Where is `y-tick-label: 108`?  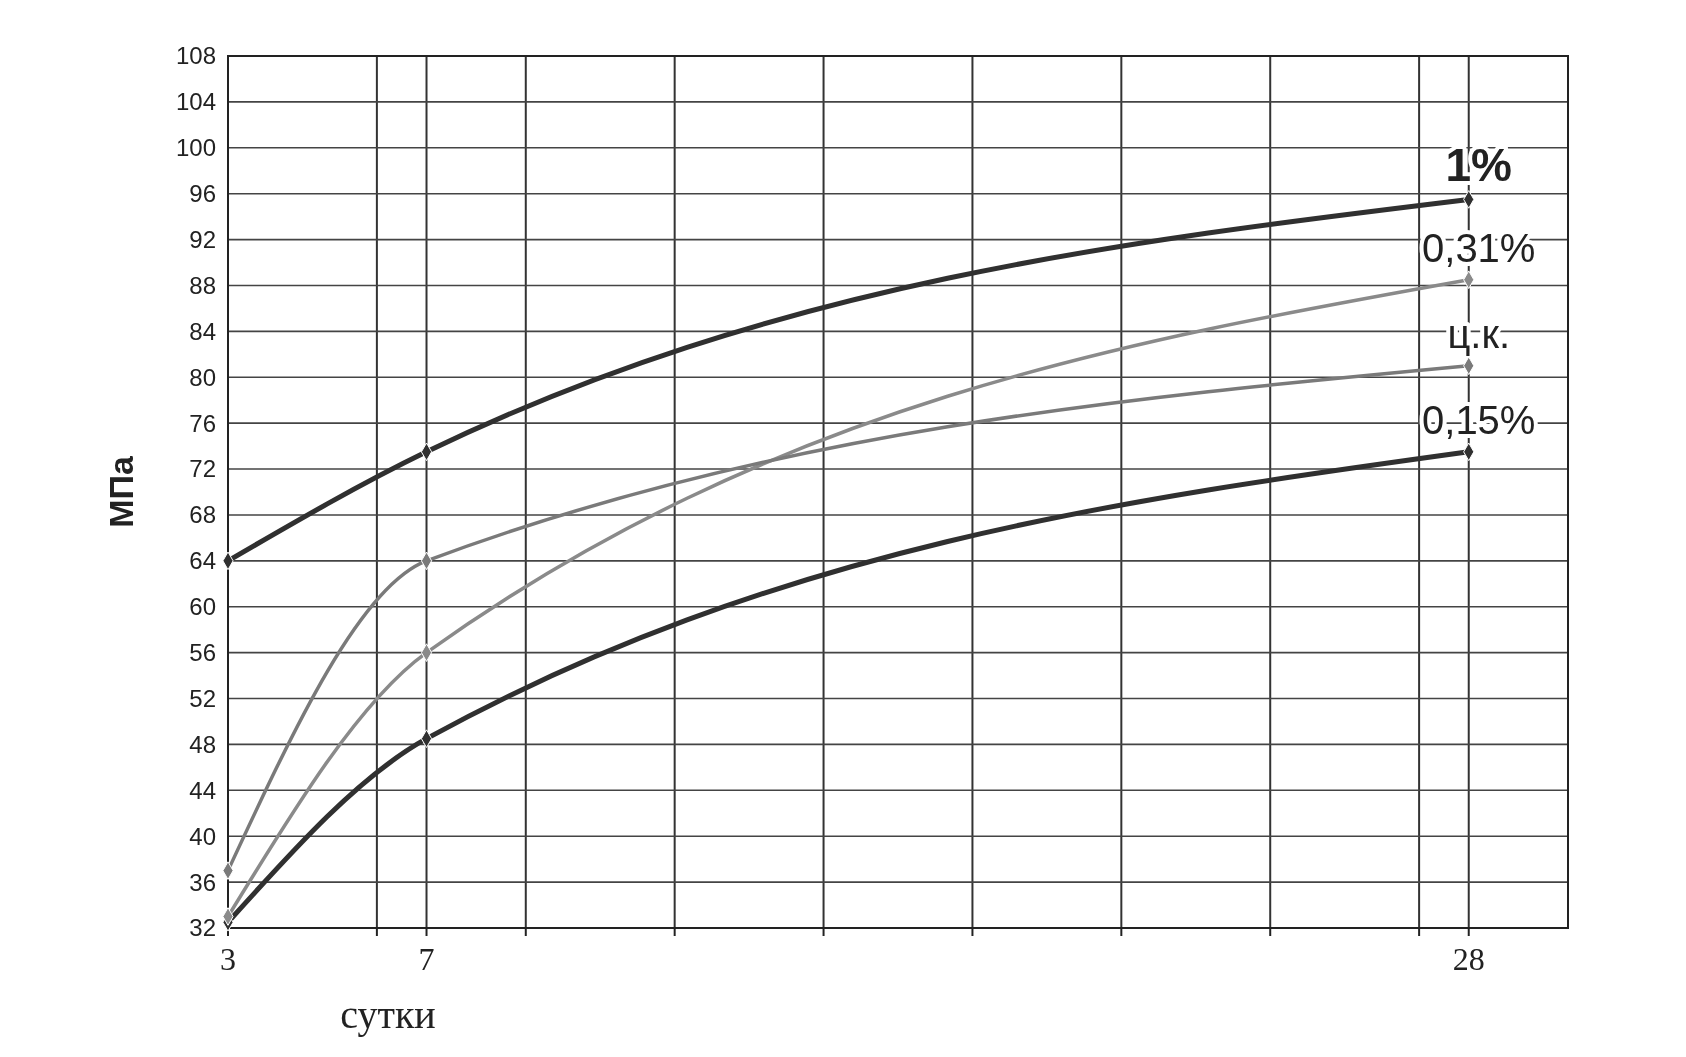 y-tick-label: 108 is located at coordinates (195, 56).